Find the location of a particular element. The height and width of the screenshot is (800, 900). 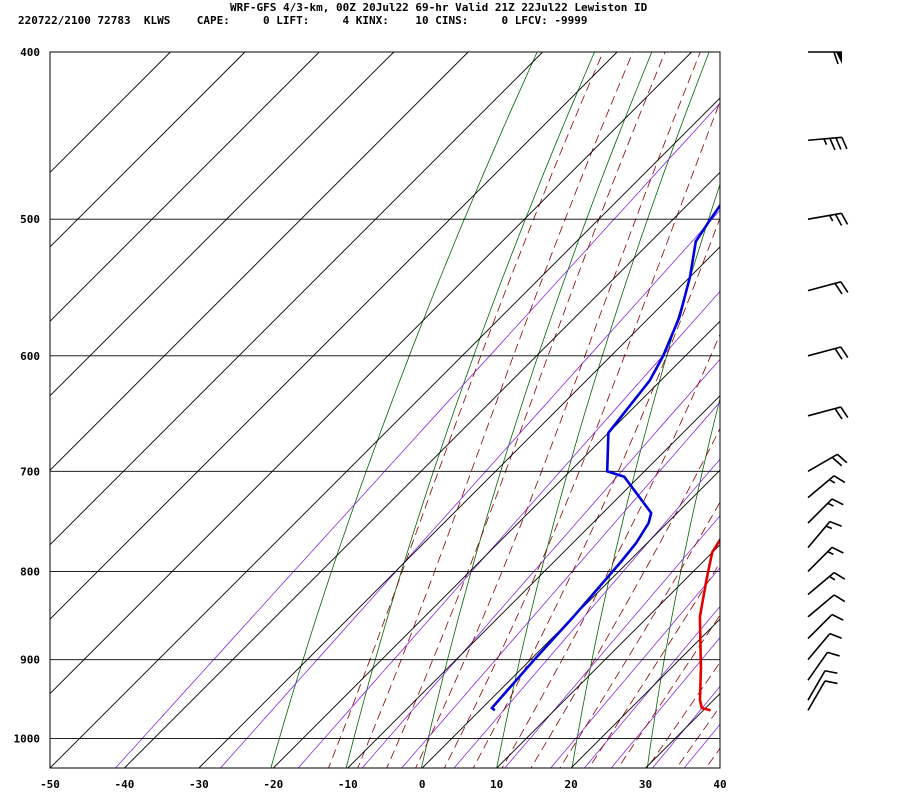

x-tick-label: 20 is located at coordinates (570, 784).